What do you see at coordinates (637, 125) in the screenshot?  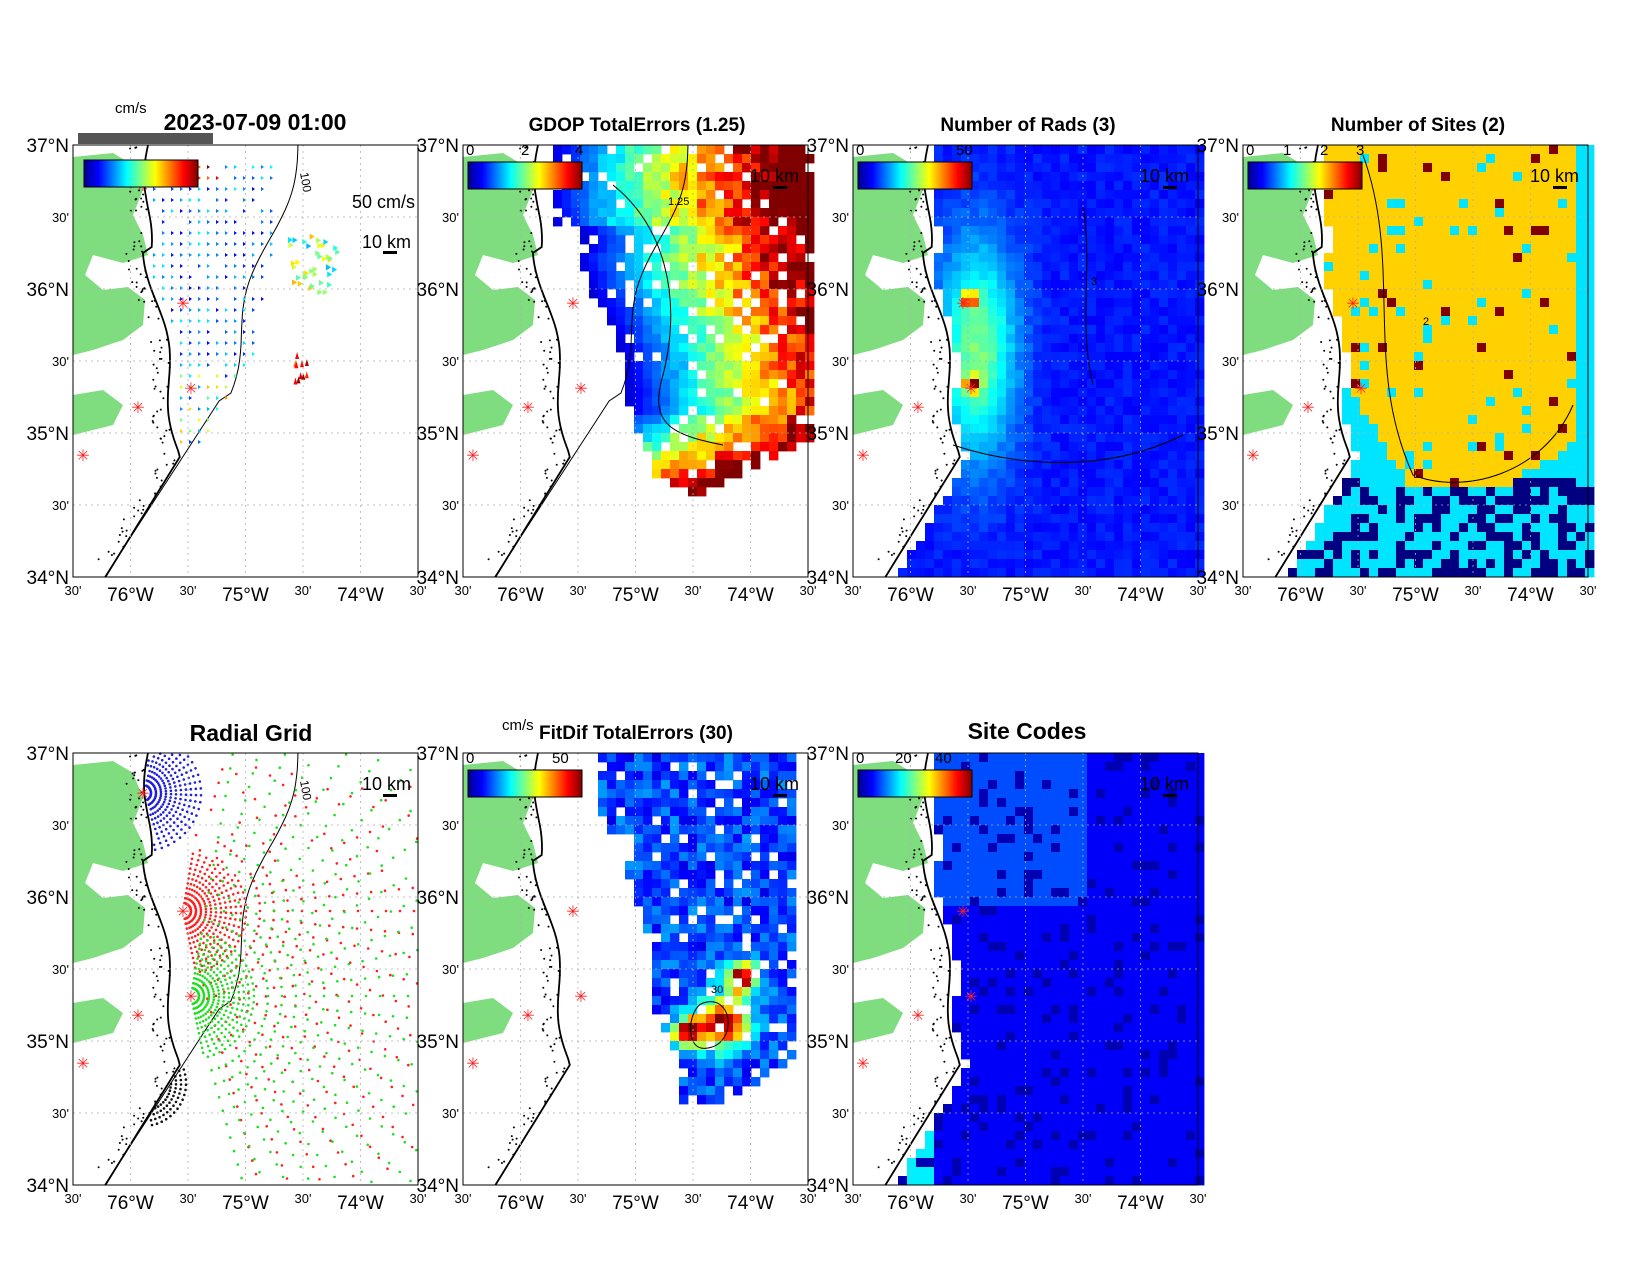 I see `panel-title: GDOP TotalErrors (1.25)` at bounding box center [637, 125].